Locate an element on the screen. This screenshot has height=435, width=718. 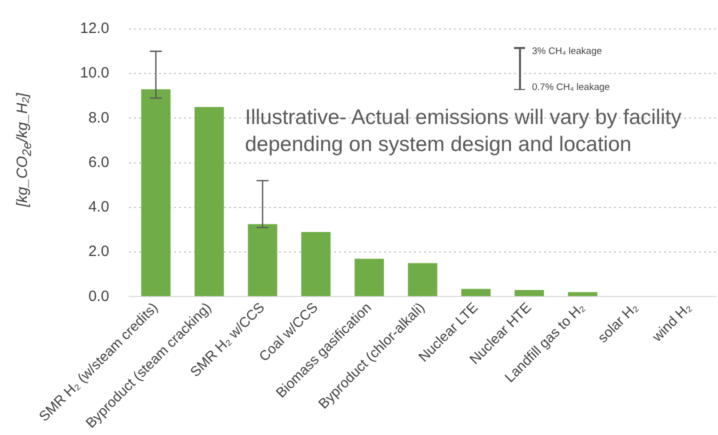
annotation: 0.7% CH₄ leakage is located at coordinates (571, 87).